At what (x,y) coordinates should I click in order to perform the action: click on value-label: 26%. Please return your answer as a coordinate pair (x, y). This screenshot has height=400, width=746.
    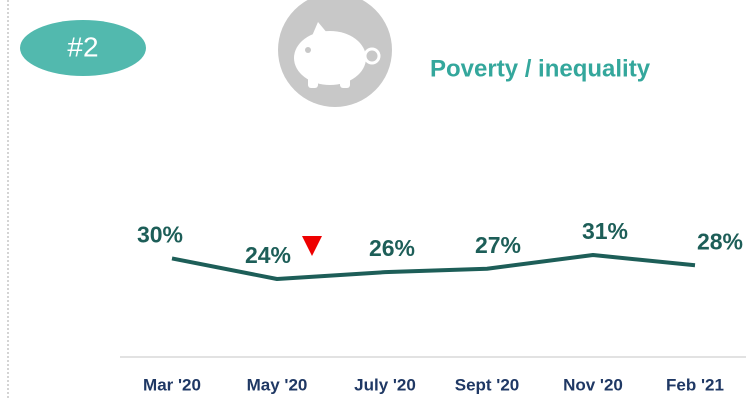
    Looking at the image, I should click on (392, 248).